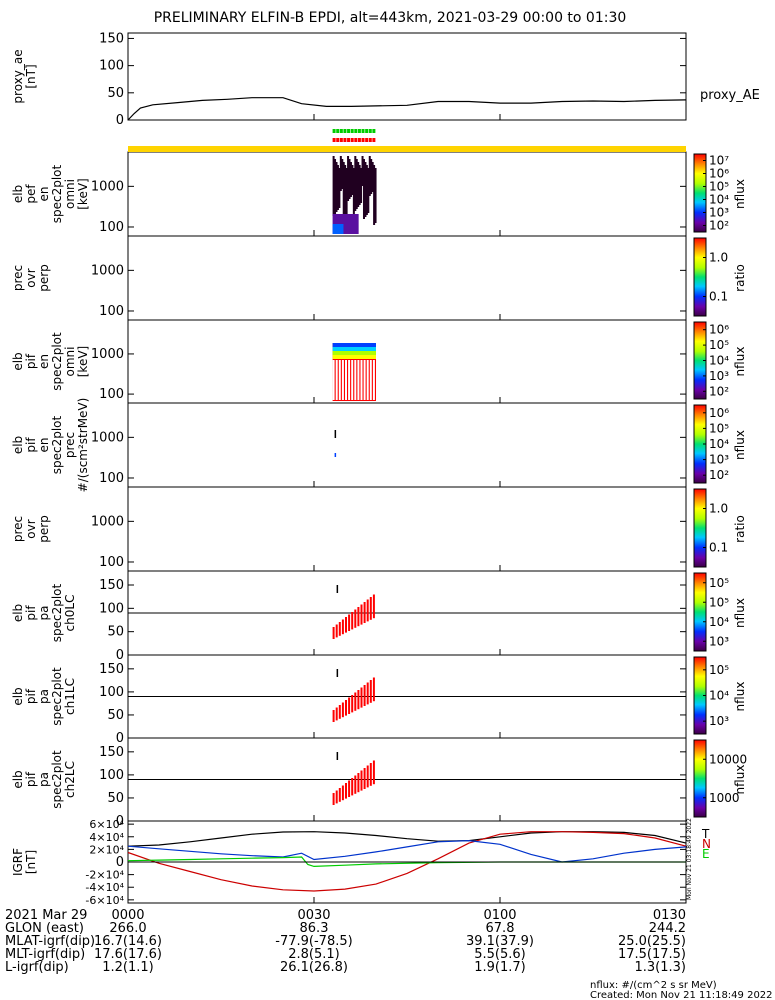 The height and width of the screenshot is (1000, 775). I want to click on series-label: proxy_AE, so click(730, 95).